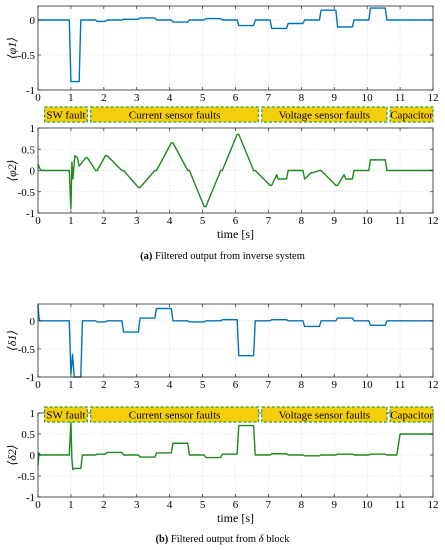 The width and height of the screenshot is (445, 550). Describe the element at coordinates (12, 170) in the screenshot. I see `y-axis-label: ⟨φ2⟩` at that location.